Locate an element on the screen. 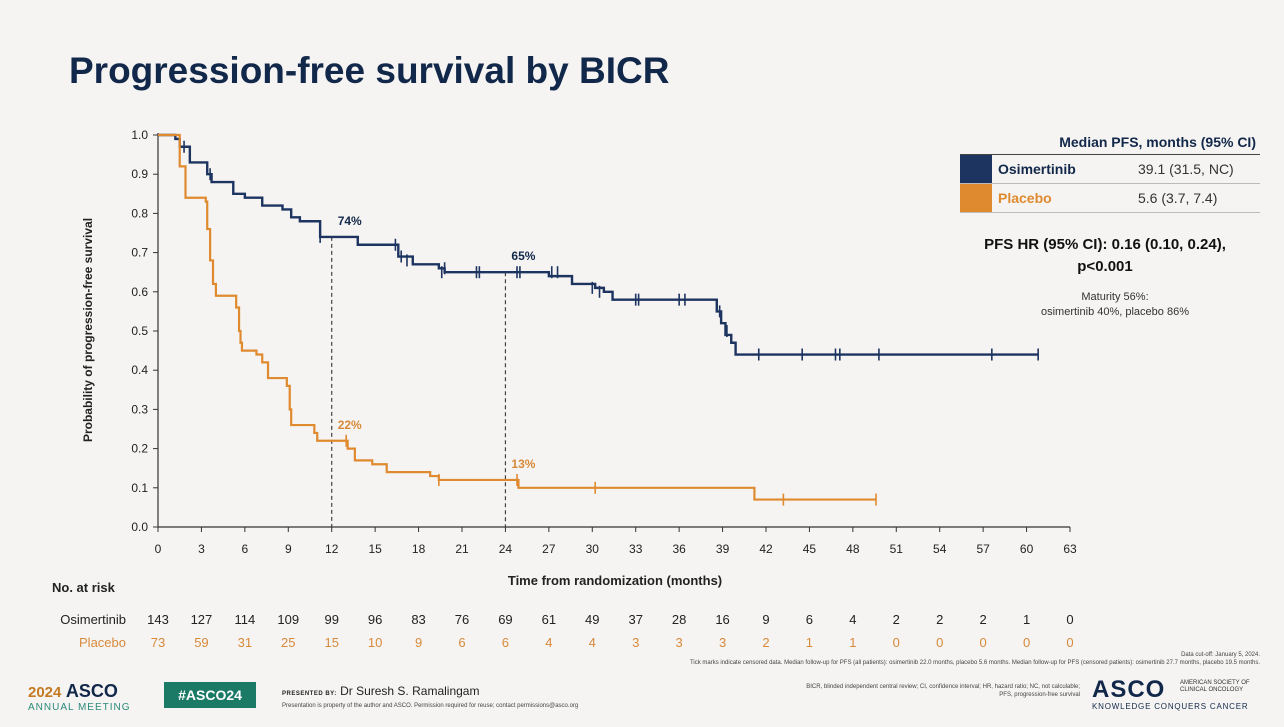 The width and height of the screenshot is (1284, 727). risk-count: 109 is located at coordinates (288, 619).